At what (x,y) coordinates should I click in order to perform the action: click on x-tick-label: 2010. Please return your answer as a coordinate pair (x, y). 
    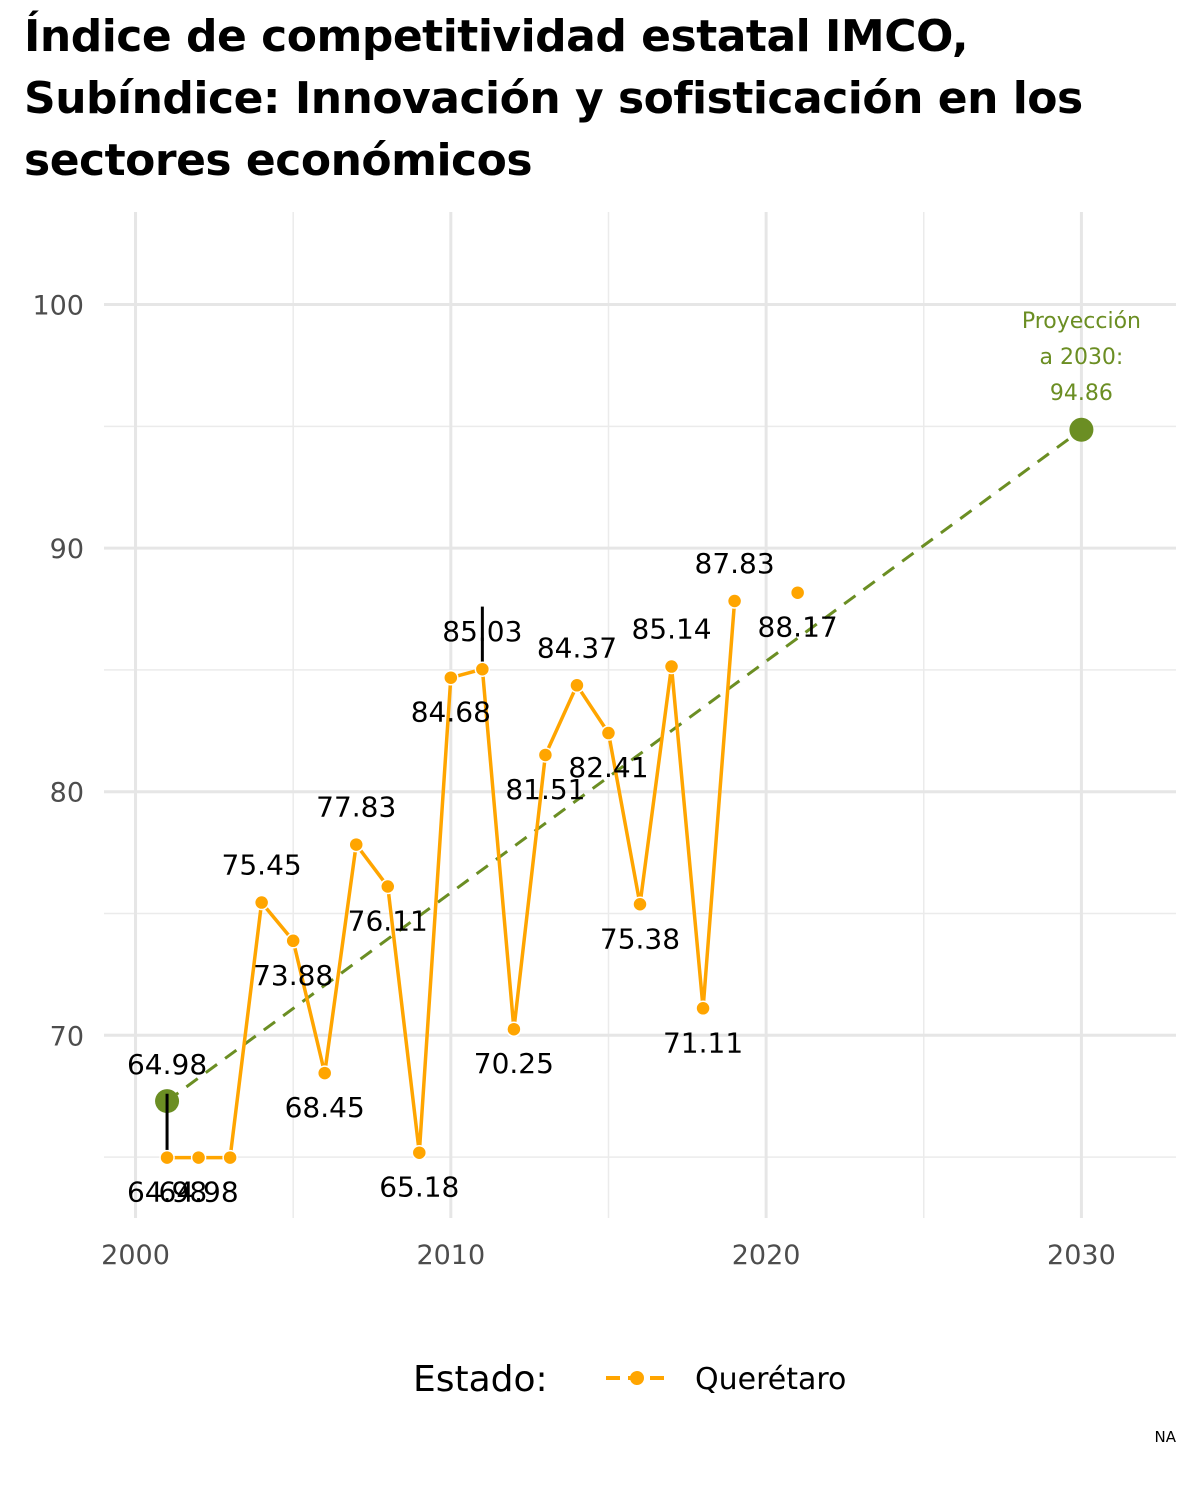
    Looking at the image, I should click on (450, 1255).